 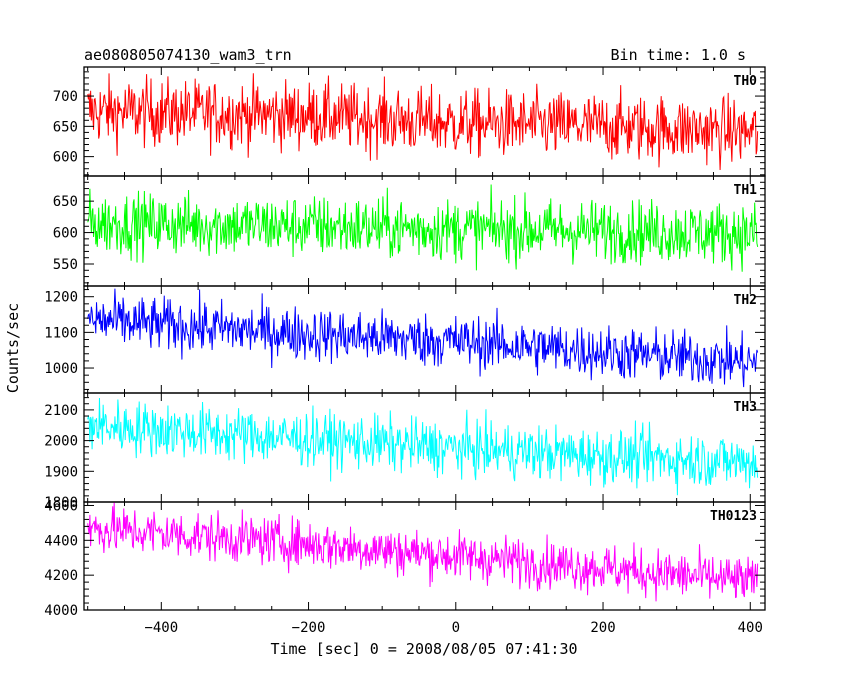 What do you see at coordinates (61, 611) in the screenshot?
I see `y-tick-label: 4000` at bounding box center [61, 611].